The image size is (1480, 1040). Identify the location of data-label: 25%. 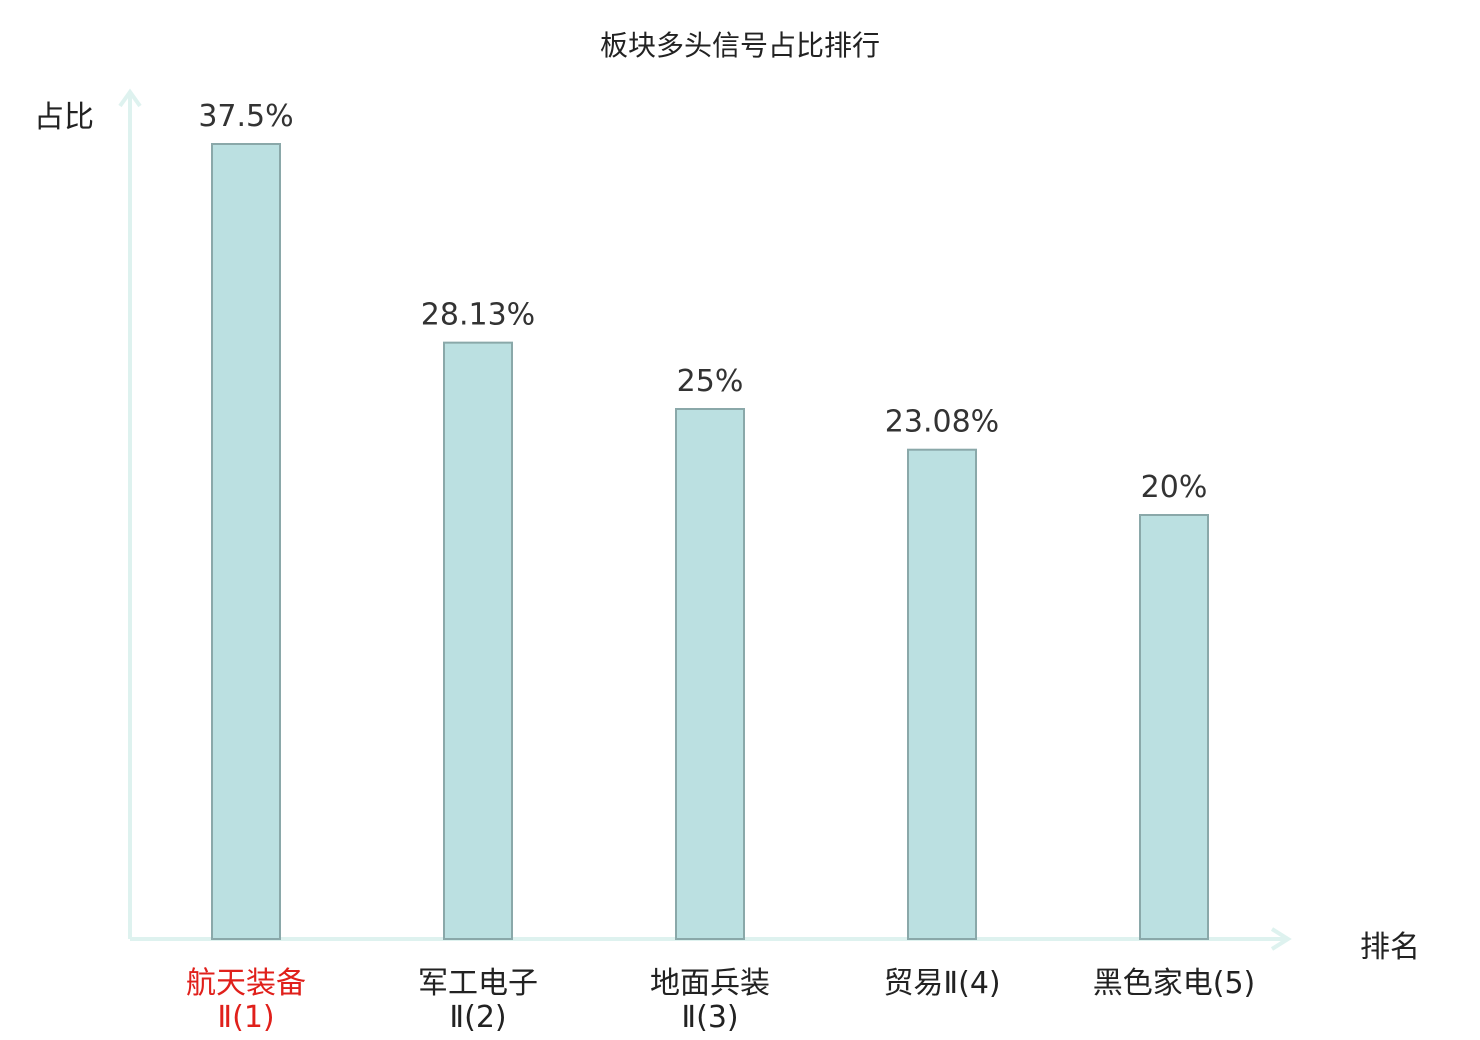
(710, 381).